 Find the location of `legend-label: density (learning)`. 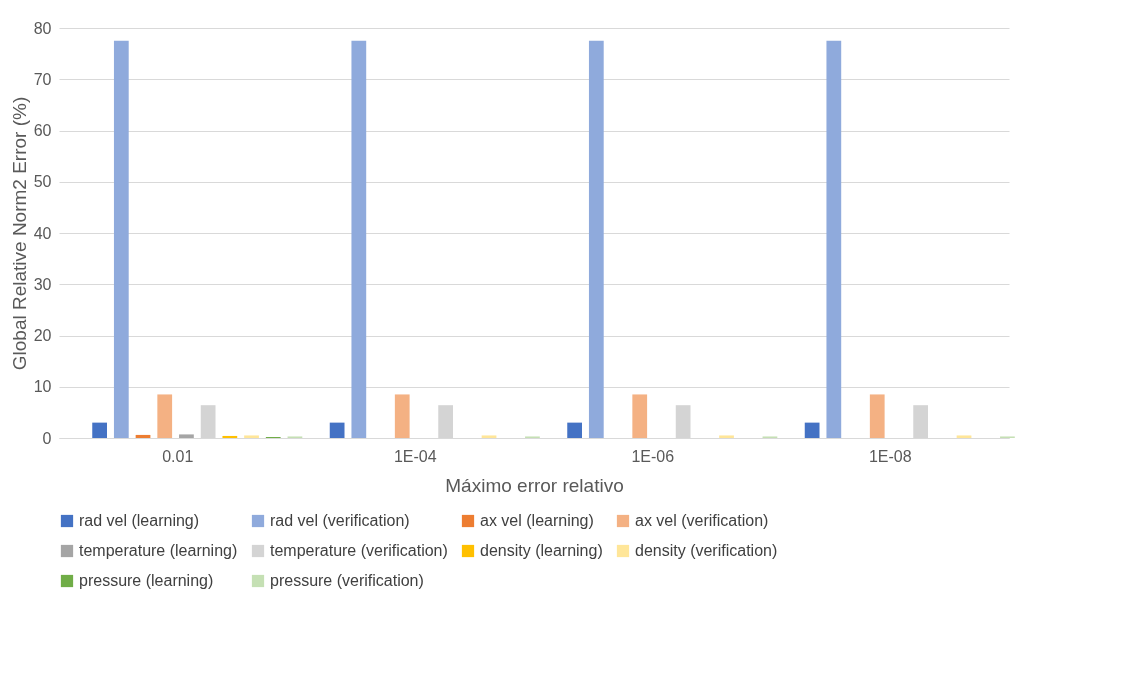

legend-label: density (learning) is located at coordinates (541, 550).